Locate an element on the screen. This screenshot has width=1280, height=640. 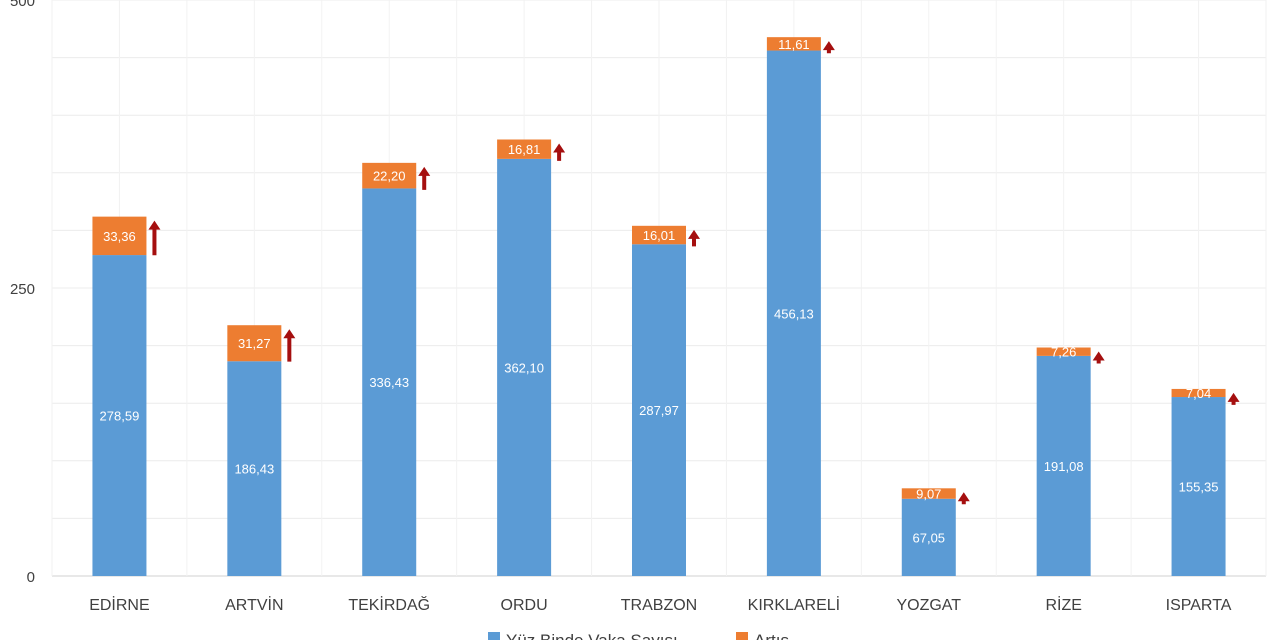
data-label-artis: 33,36 is located at coordinates (119, 236).